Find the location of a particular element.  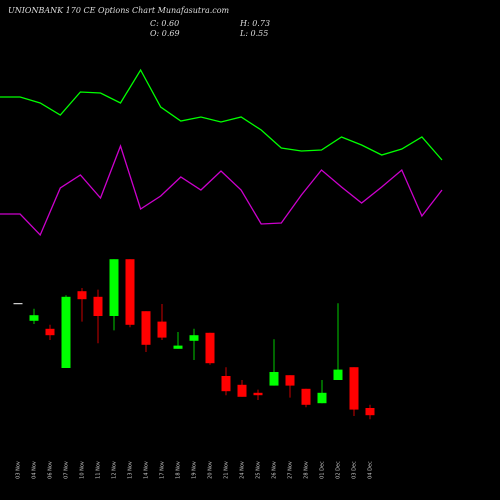

x-tick-label: 01 Dec is located at coordinates (323, 470).